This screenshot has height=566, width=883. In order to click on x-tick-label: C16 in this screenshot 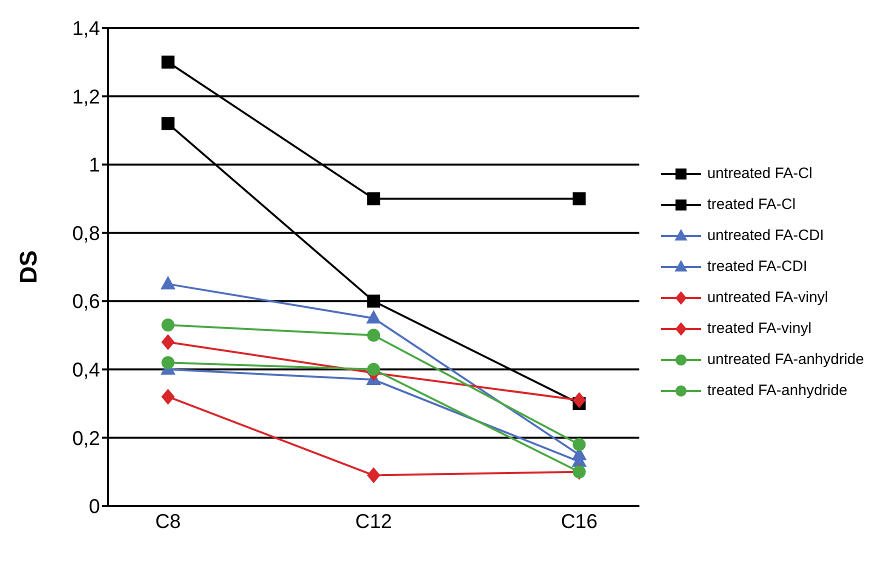, I will do `click(579, 522)`.